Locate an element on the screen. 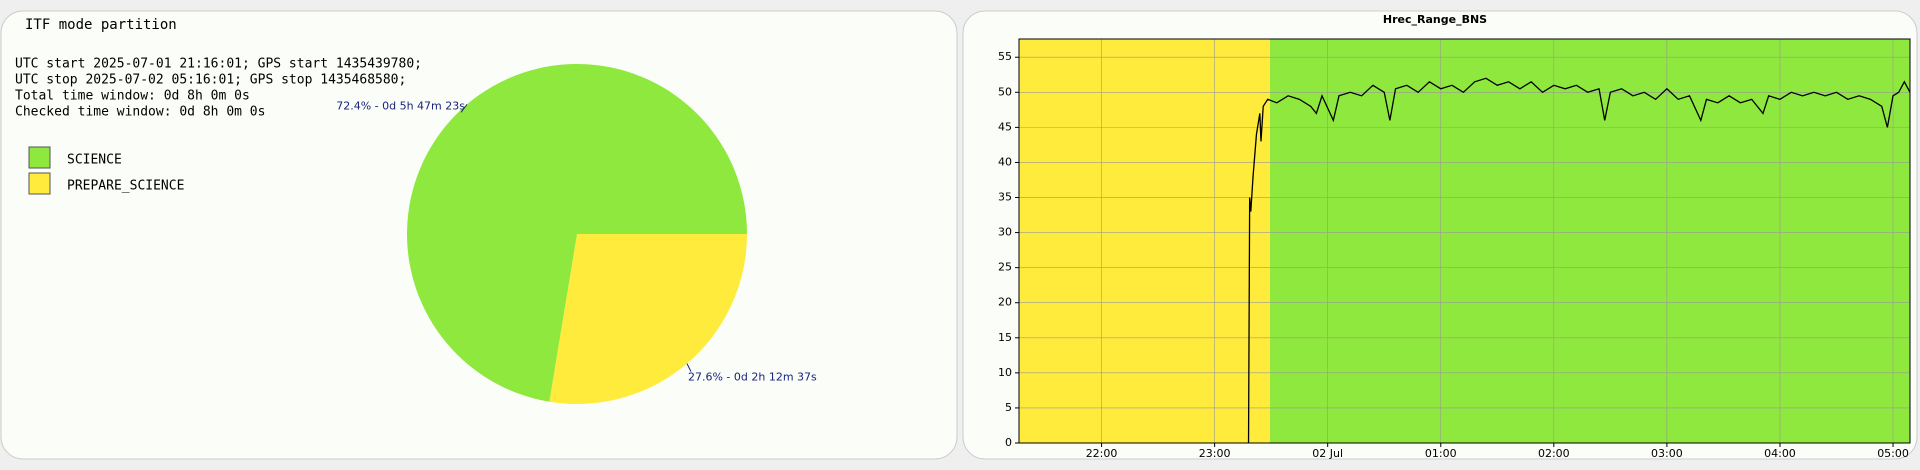  x-tick-label: 23:00 is located at coordinates (1215, 453).